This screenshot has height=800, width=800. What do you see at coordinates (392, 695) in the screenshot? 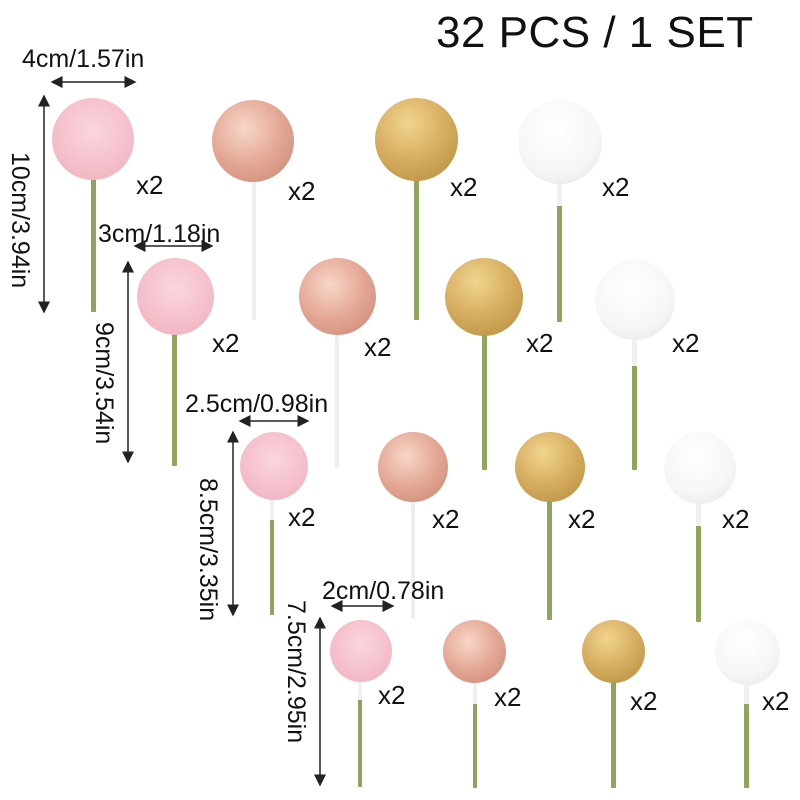
I see `qty-row4-pink: x2` at bounding box center [392, 695].